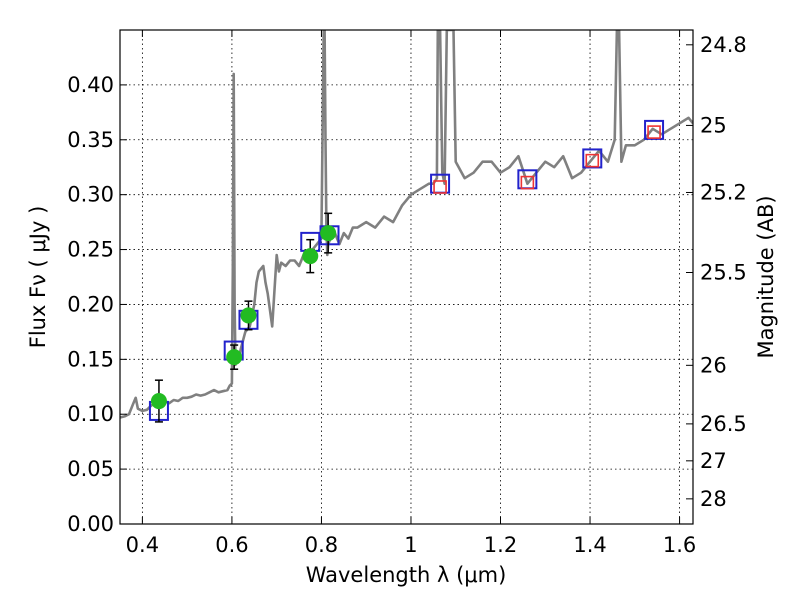  What do you see at coordinates (90, 524) in the screenshot?
I see `y-tick-label: 0.00` at bounding box center [90, 524].